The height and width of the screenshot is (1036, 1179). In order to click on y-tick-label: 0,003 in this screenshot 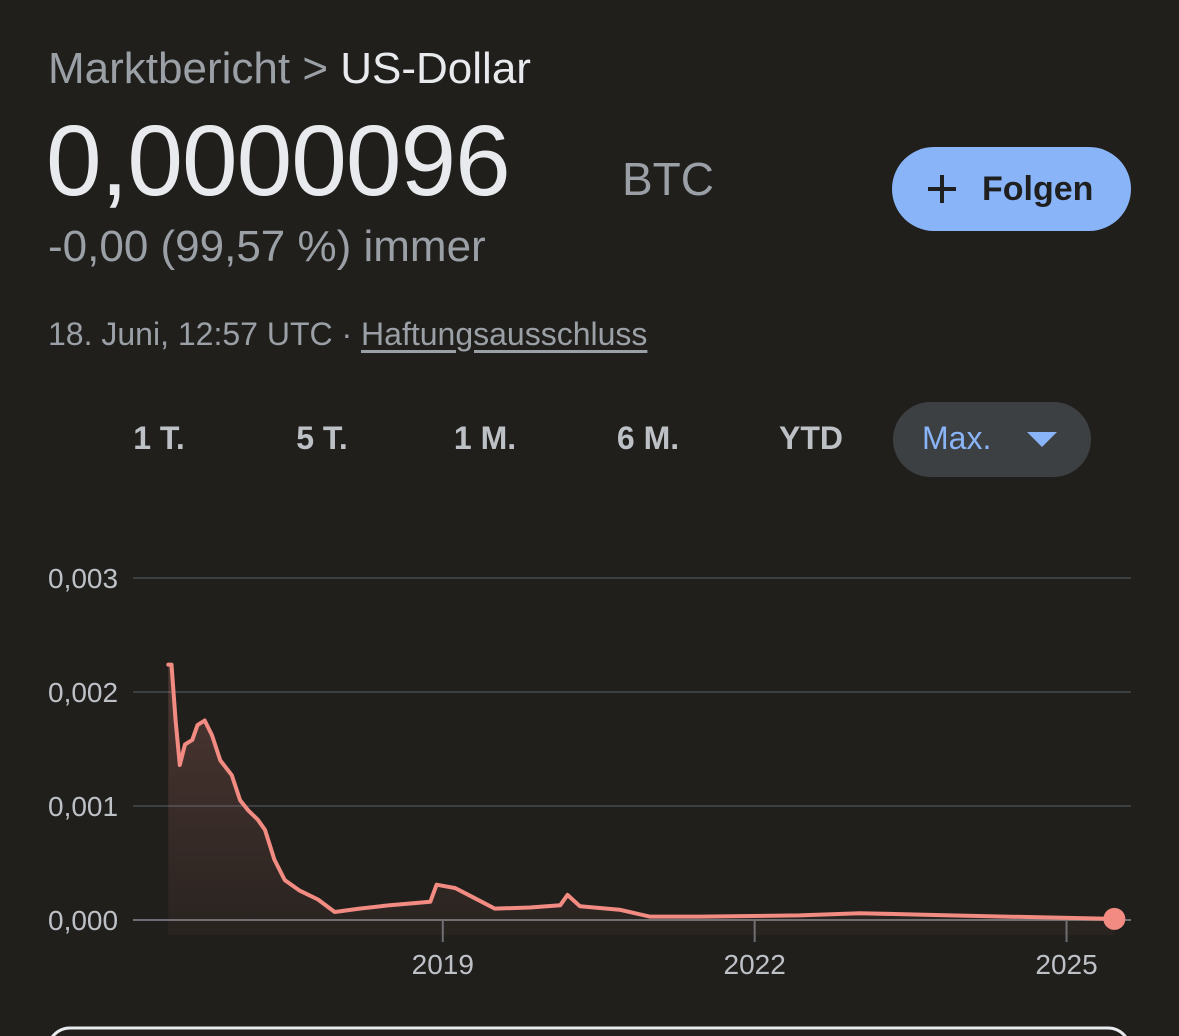, I will do `click(83, 578)`.